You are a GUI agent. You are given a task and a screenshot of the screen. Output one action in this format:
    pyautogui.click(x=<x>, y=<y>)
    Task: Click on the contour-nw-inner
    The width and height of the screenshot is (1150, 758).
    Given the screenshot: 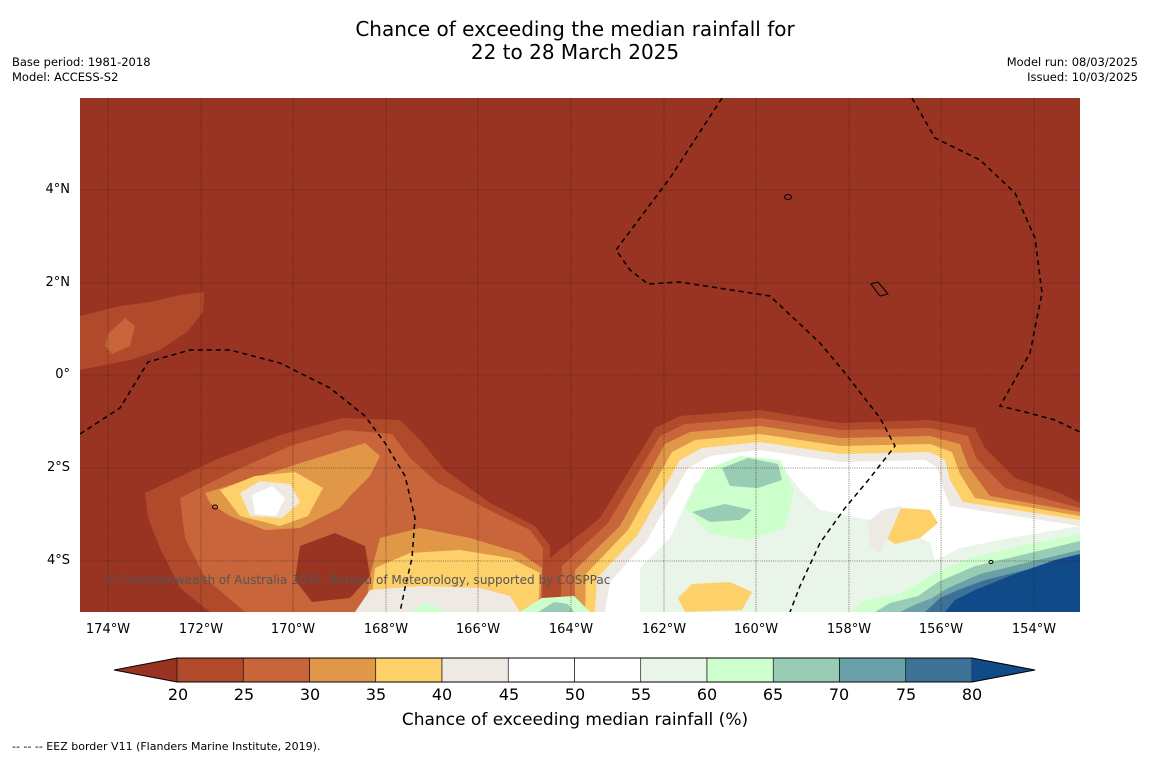 What is the action you would take?
    pyautogui.click(x=120, y=336)
    